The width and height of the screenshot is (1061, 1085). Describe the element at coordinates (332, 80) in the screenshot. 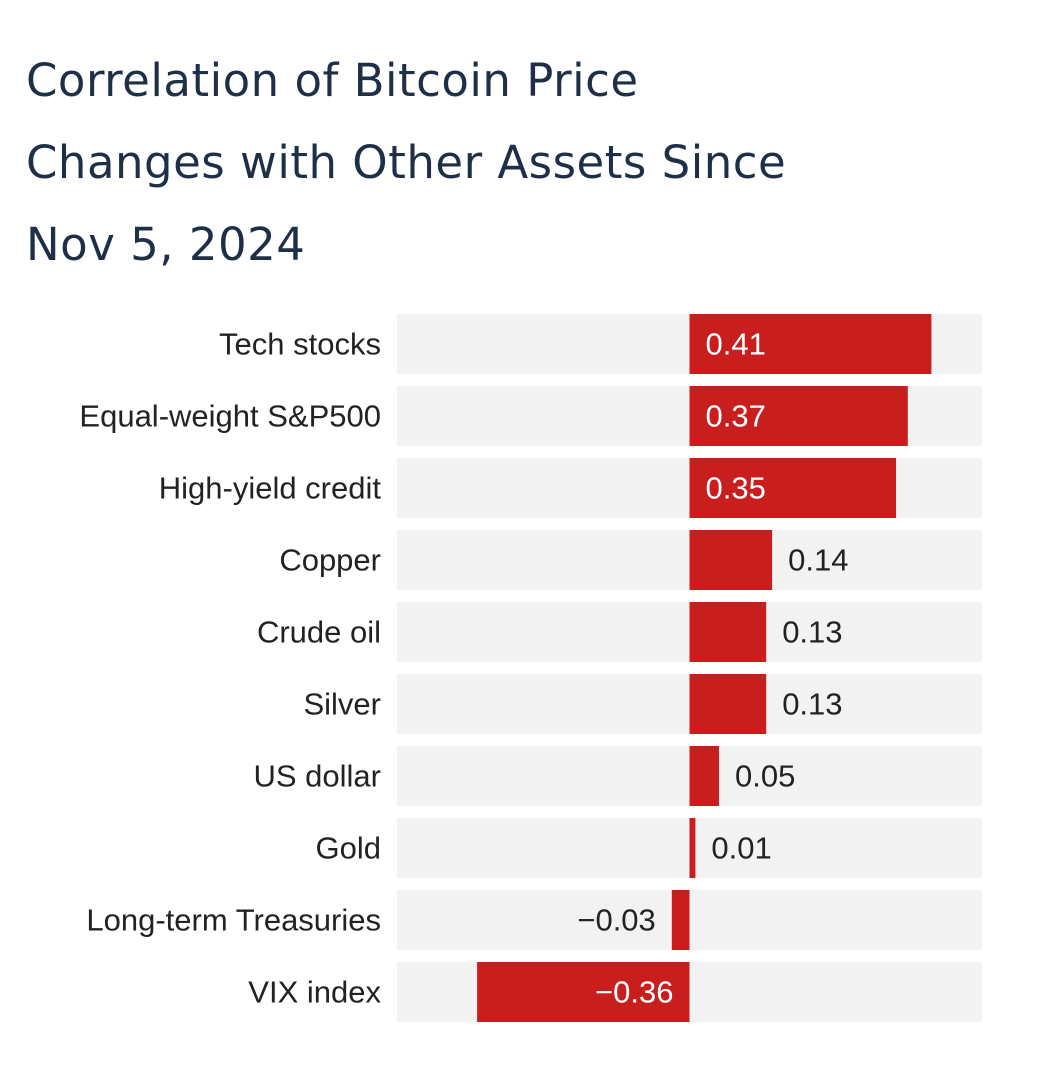

I see `chart-title-line: Correlation of Bitcoin Price` at that location.